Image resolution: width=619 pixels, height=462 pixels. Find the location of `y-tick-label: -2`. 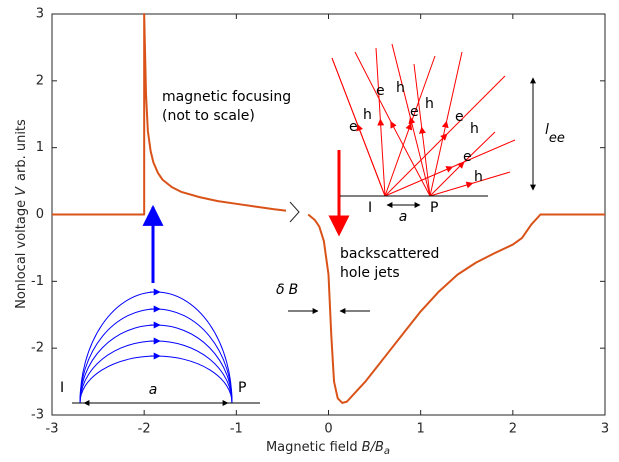

y-tick-label: -2 is located at coordinates (37, 348).